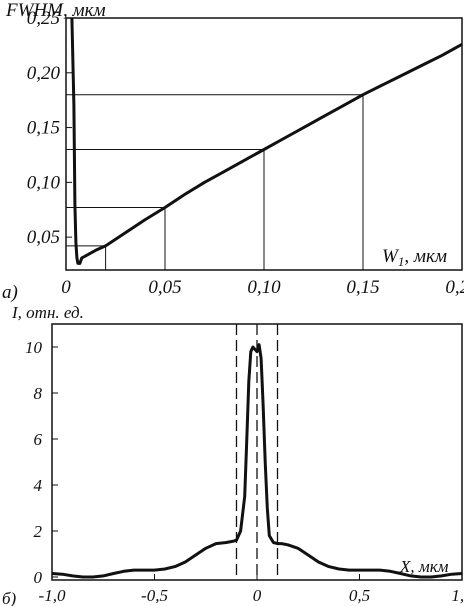  What do you see at coordinates (154, 595) in the screenshot?
I see `panel-b-x-tick-label: -0,5` at bounding box center [154, 595].